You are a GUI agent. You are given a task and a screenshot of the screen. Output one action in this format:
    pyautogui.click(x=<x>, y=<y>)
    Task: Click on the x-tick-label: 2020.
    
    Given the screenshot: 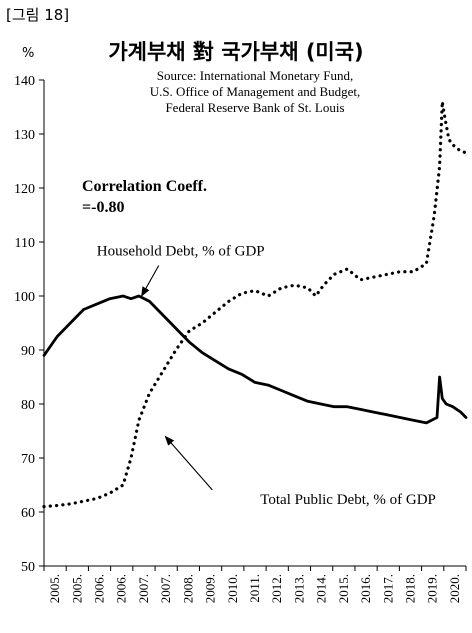 What is the action you would take?
    pyautogui.click(x=454, y=588)
    